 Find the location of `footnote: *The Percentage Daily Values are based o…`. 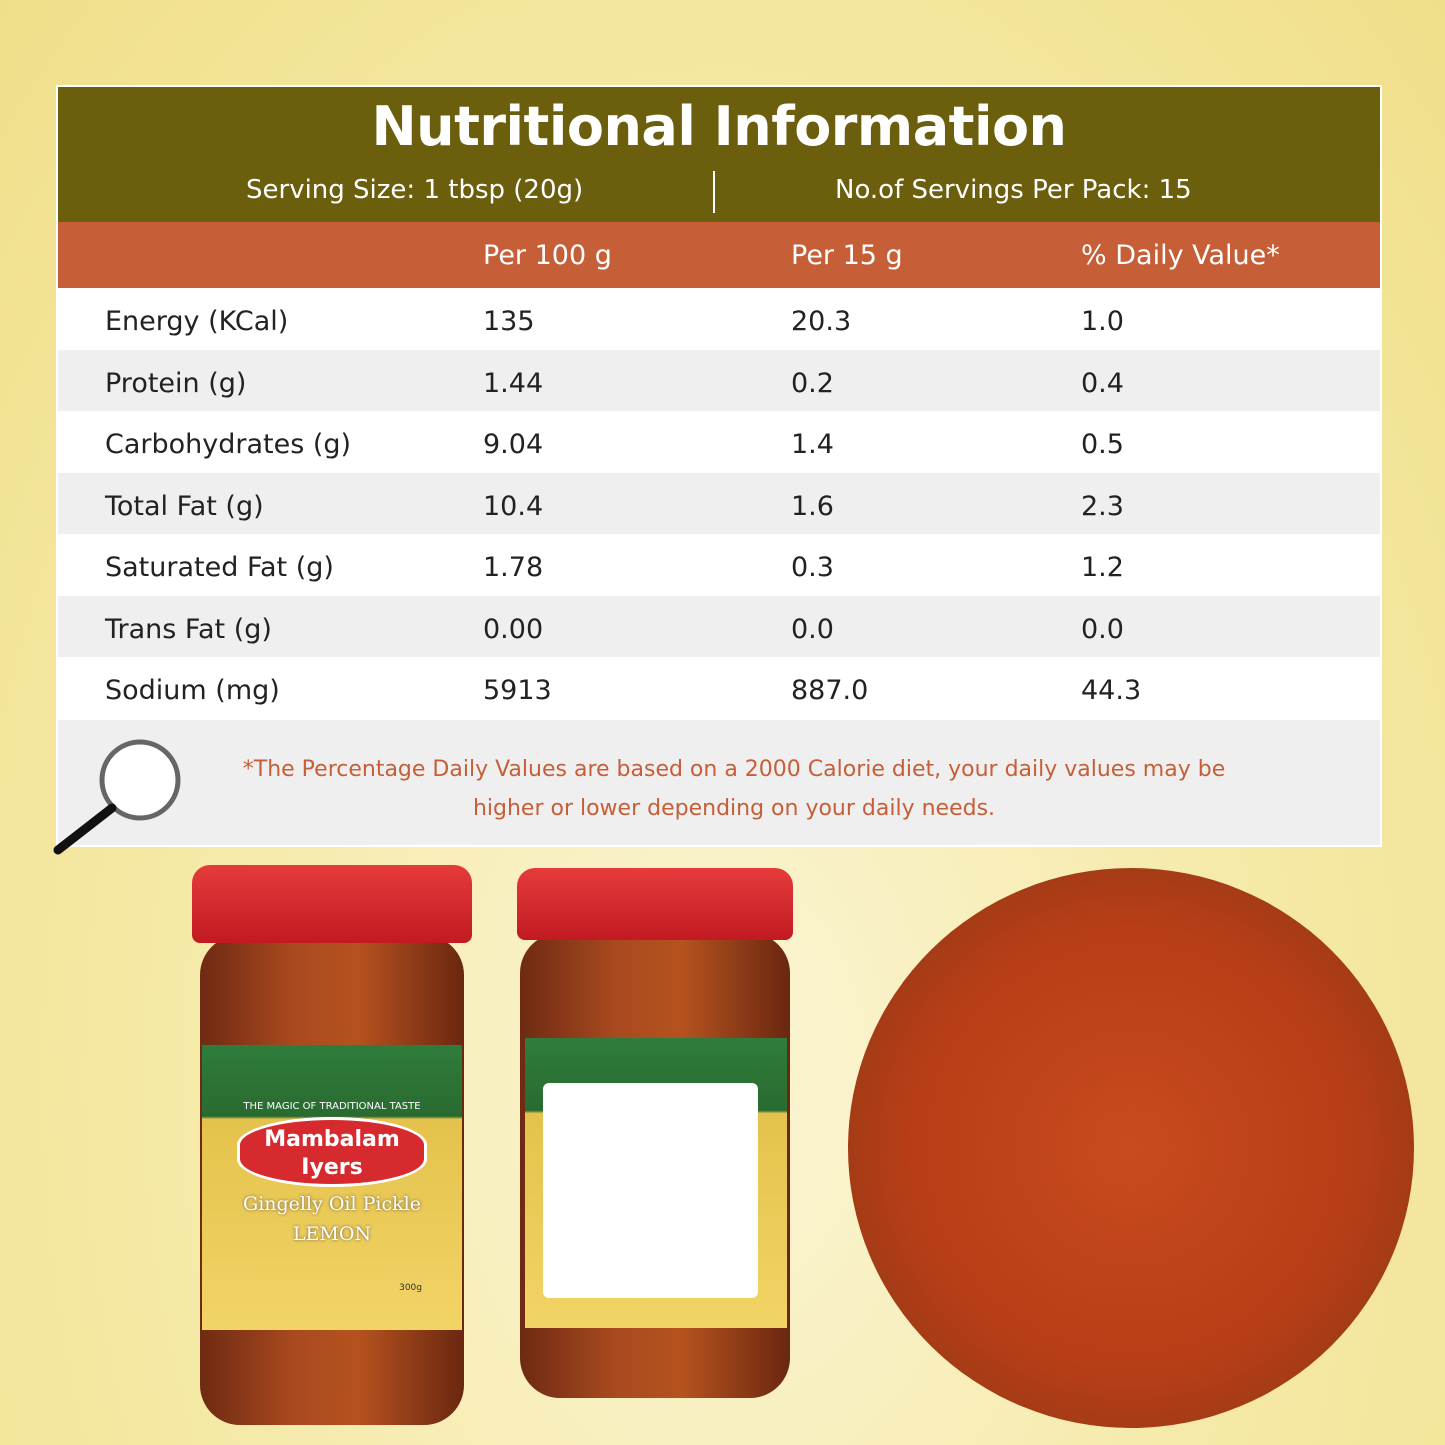

footnote: *The Percentage Daily Values are based o… is located at coordinates (734, 789).